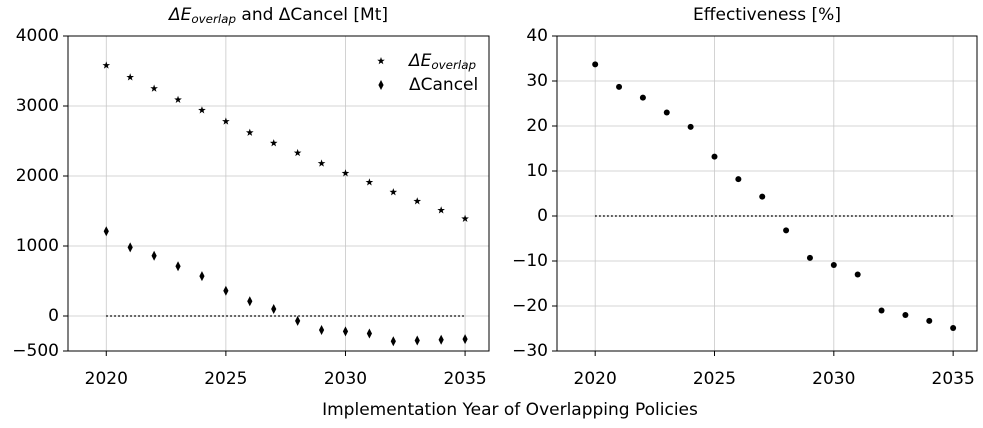 The image size is (983, 428). Describe the element at coordinates (312, 15) in the screenshot. I see `chart-title-part: and ΔCancel [Mt]` at that location.